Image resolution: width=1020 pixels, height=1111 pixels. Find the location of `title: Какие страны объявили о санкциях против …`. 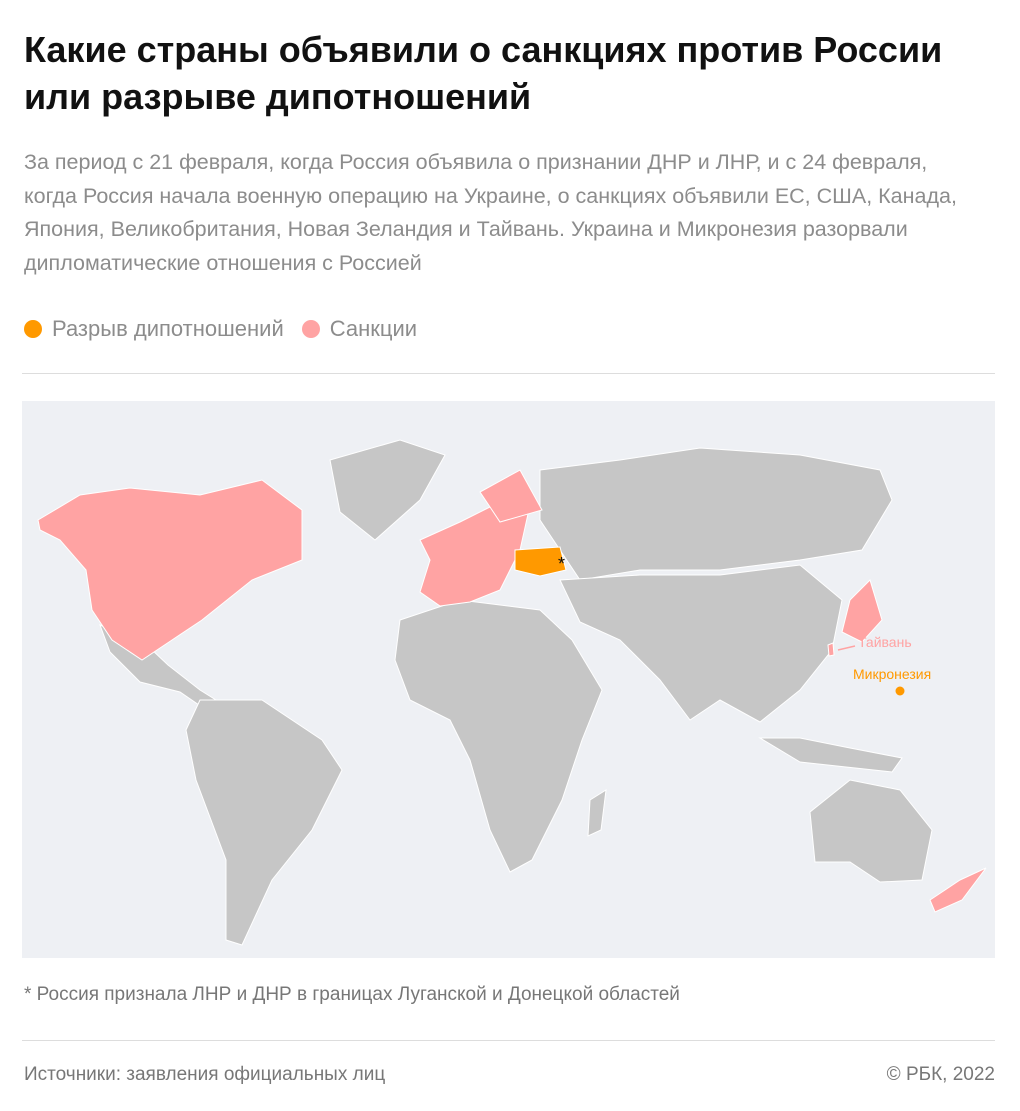

title: Какие страны объявили о санкциях против … is located at coordinates (483, 73).